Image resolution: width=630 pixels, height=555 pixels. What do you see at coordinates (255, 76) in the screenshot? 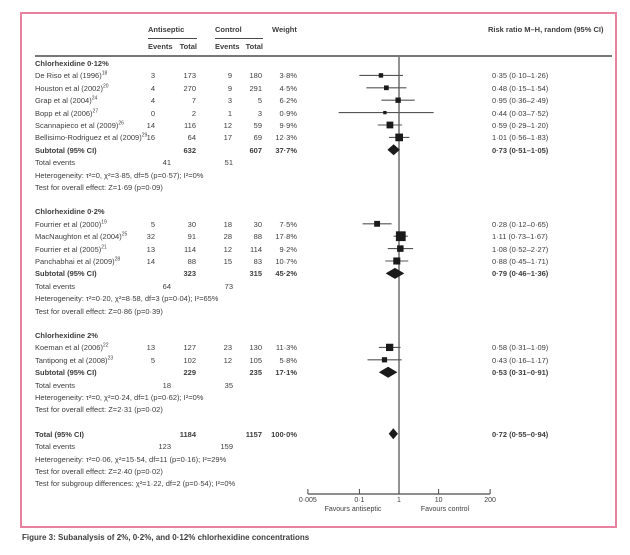
I see `control-total: 180` at bounding box center [255, 76].